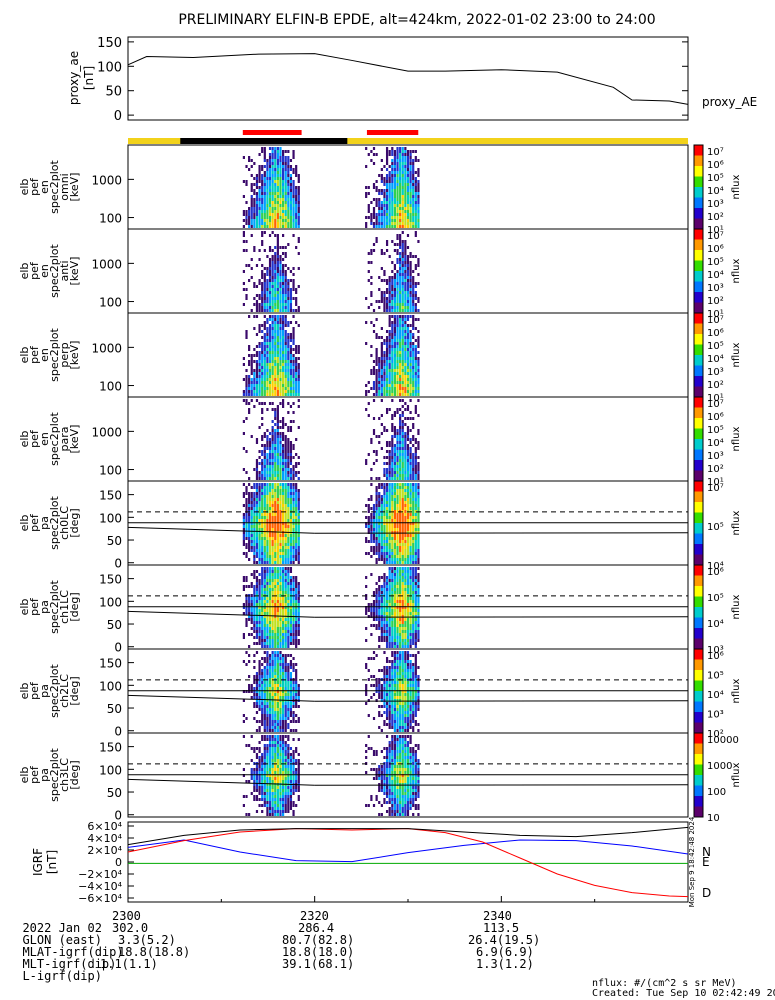 This screenshot has width=775, height=1000. I want to click on spectrogram-ytick-label: 100, so click(110, 387).